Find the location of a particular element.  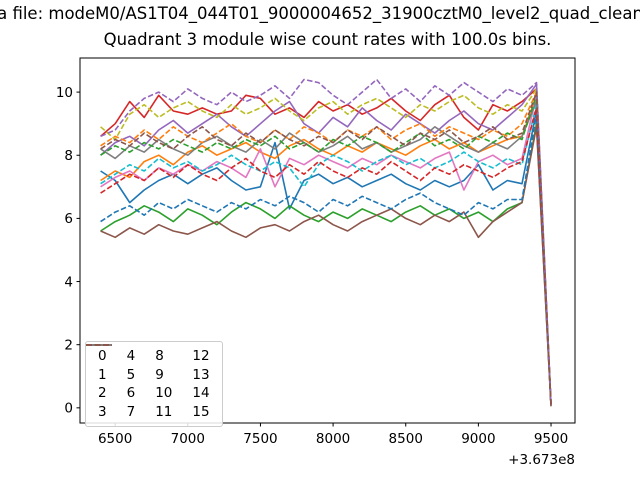

legend-label-0: 0 is located at coordinates (102, 356).